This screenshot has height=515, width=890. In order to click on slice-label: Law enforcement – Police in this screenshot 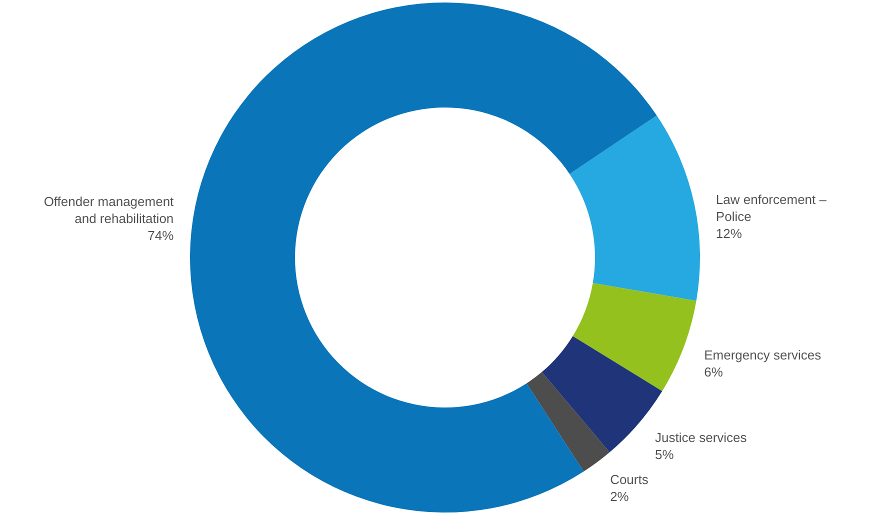, I will do `click(772, 208)`.